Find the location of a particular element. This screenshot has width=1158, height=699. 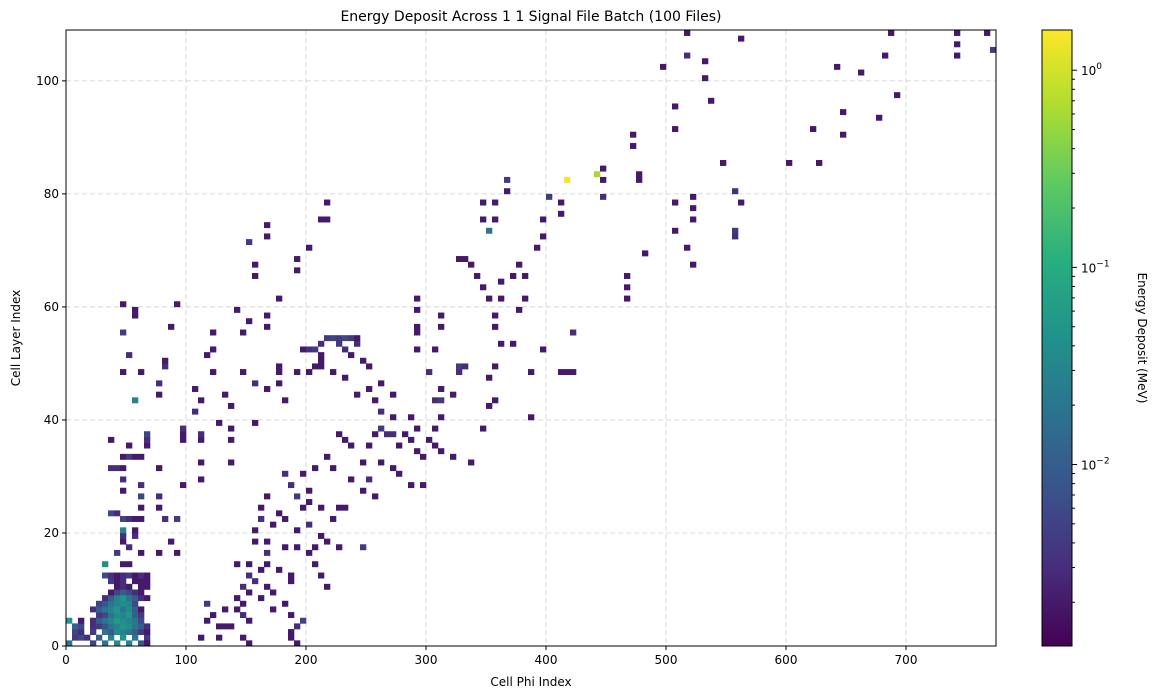

y-tick-label-3: 60 is located at coordinates (51, 307).